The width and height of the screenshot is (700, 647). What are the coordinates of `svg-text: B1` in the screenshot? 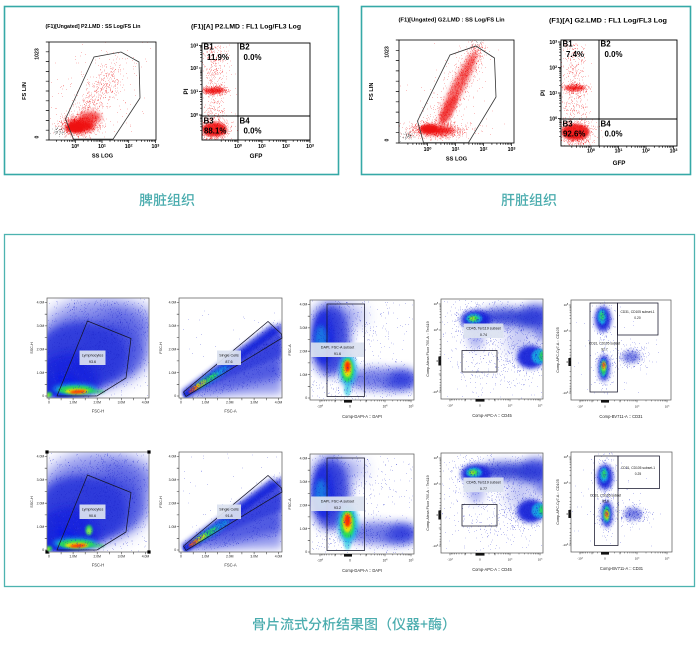 It's located at (568, 44).